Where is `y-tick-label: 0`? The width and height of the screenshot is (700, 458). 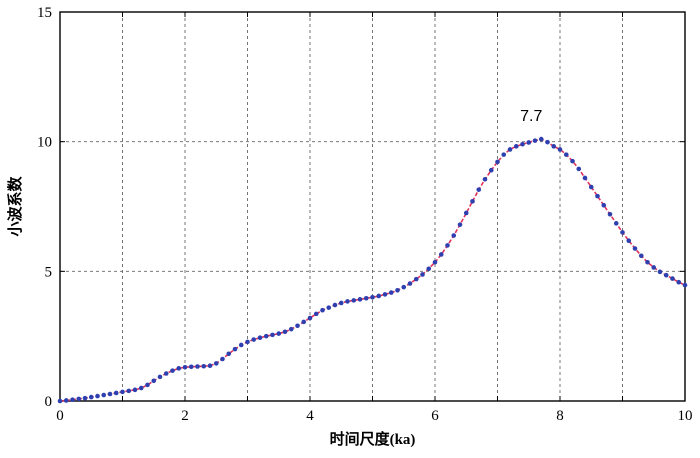
y-tick-label: 0 is located at coordinates (49, 402).